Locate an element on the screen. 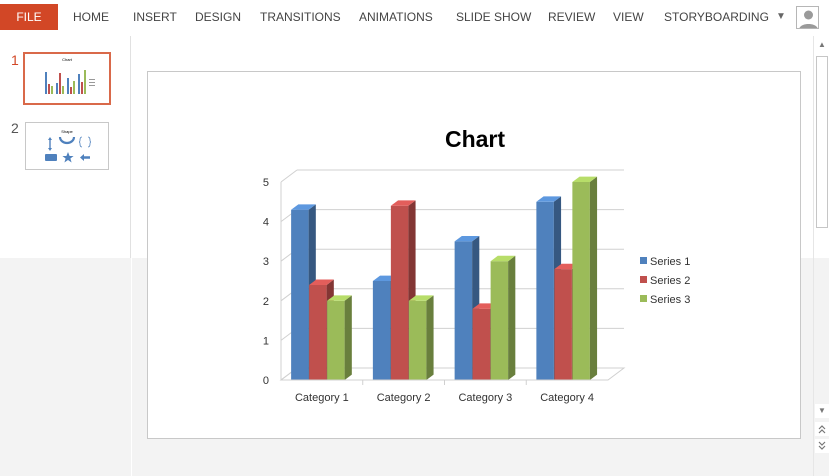  previous-slide-icon is located at coordinates (822, 429).